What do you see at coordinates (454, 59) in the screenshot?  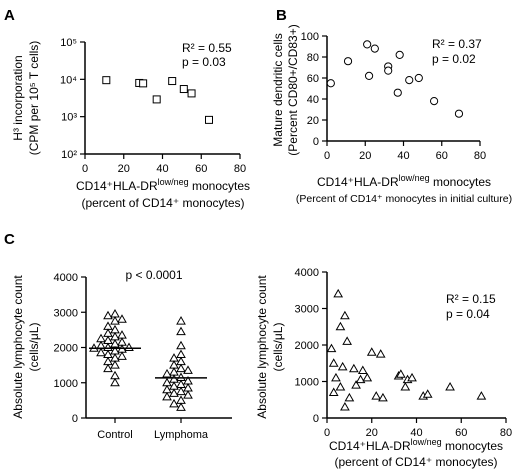 I see `p-annotation-b: p = 0.02` at bounding box center [454, 59].